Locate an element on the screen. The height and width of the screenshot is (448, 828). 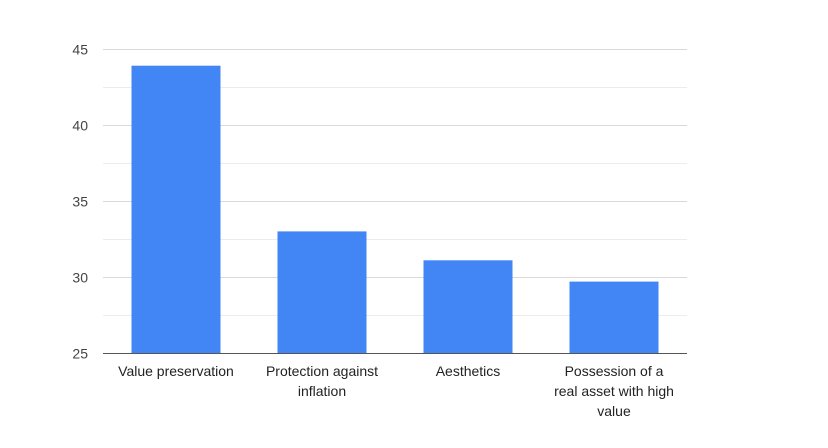
x-category-label-line: inflation is located at coordinates (322, 391).